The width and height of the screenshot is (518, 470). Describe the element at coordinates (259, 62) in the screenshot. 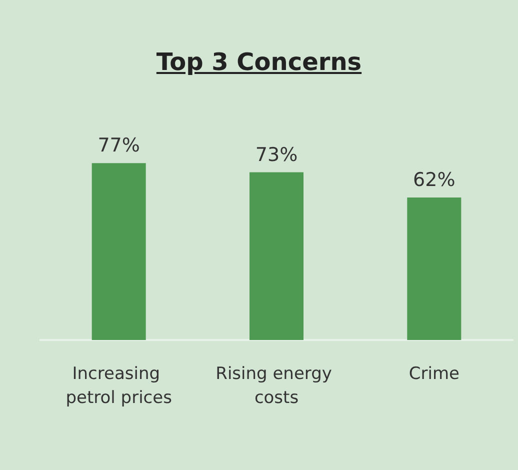

I see `chart-title: Top 3 Concerns` at that location.